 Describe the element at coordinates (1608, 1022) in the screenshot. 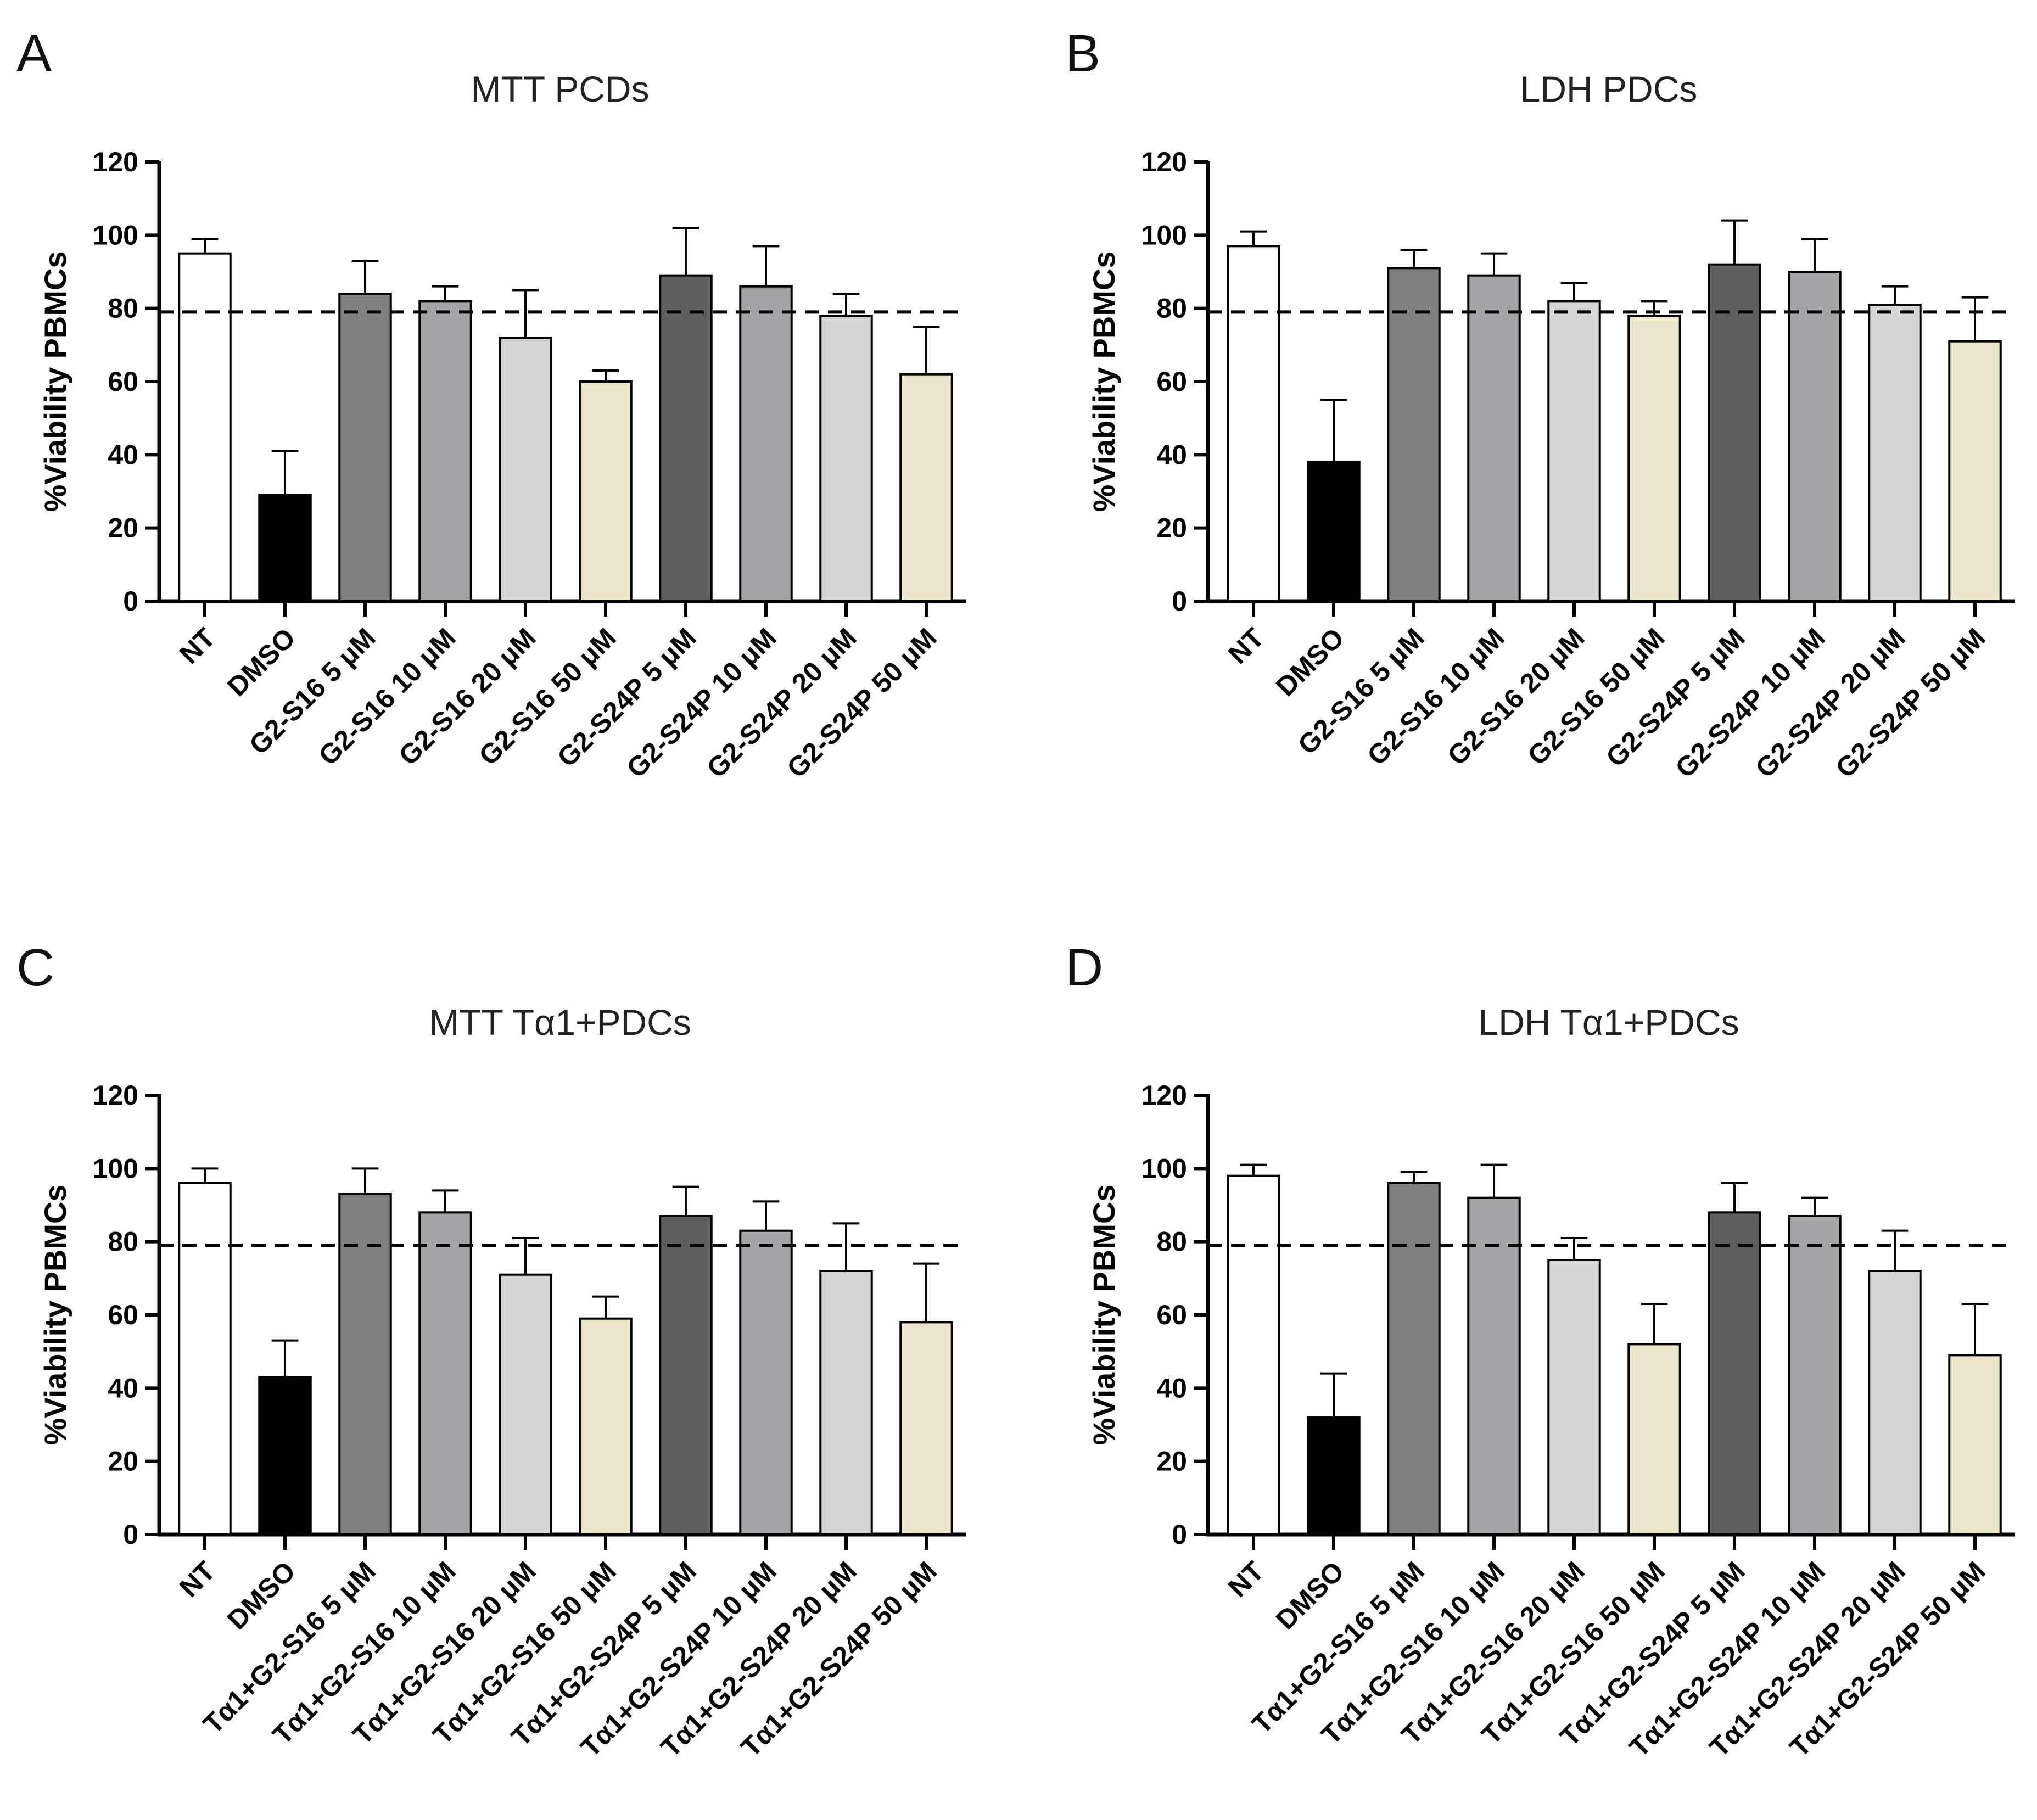

I see `chart-title: LDH Tα1+PDCs` at that location.